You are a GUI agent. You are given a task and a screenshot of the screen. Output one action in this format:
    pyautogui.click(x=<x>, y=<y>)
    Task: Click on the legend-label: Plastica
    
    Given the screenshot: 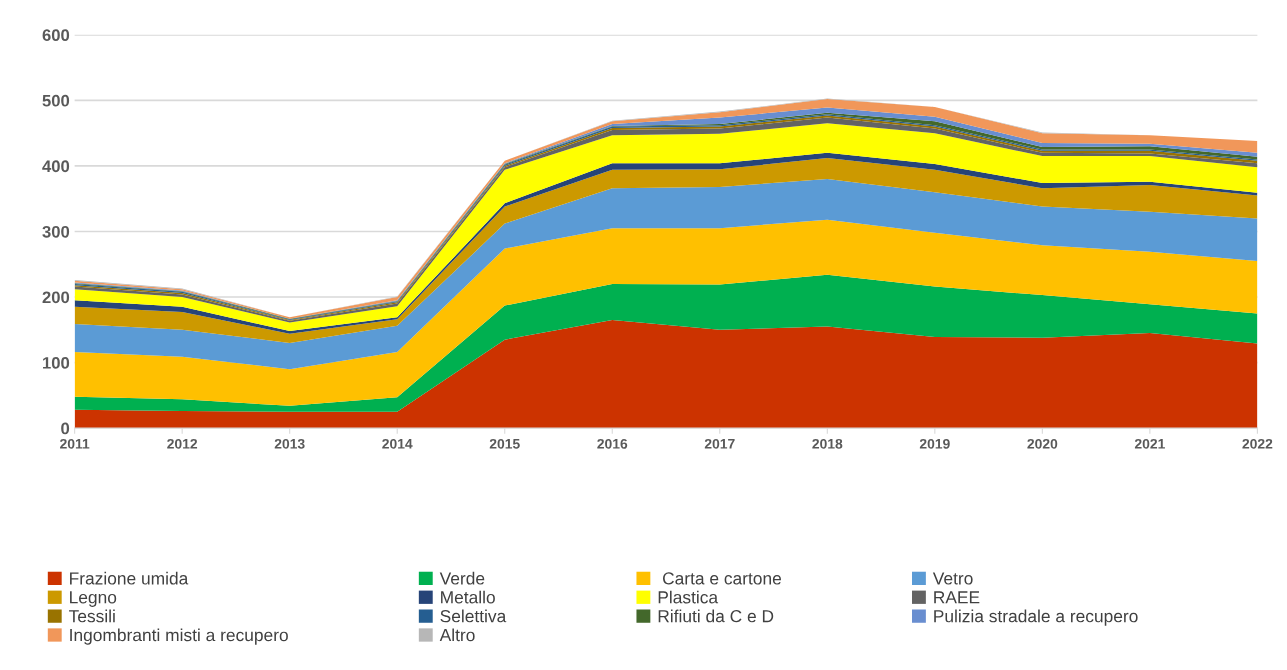 What is the action you would take?
    pyautogui.click(x=688, y=597)
    